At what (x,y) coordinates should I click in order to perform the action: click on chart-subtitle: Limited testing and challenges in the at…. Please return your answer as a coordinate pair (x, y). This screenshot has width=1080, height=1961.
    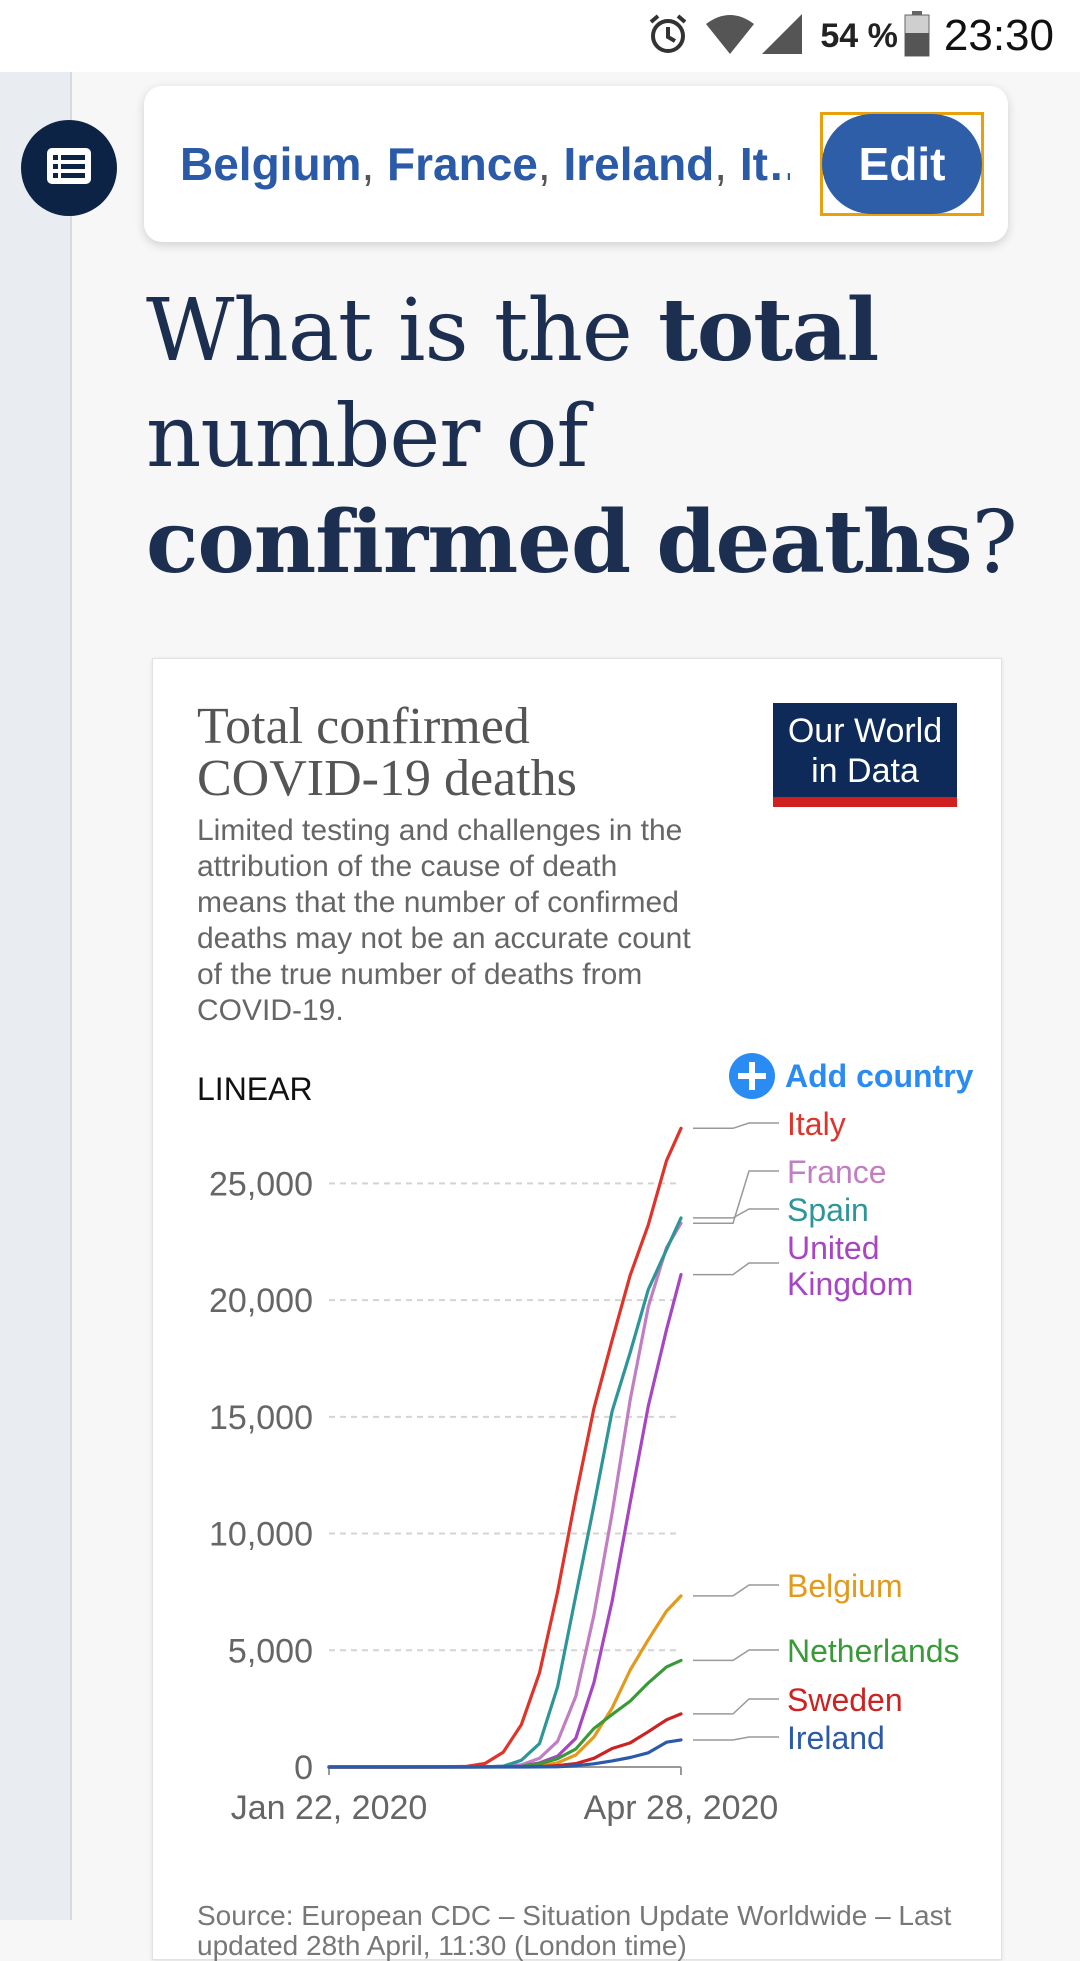
    Looking at the image, I should click on (444, 920).